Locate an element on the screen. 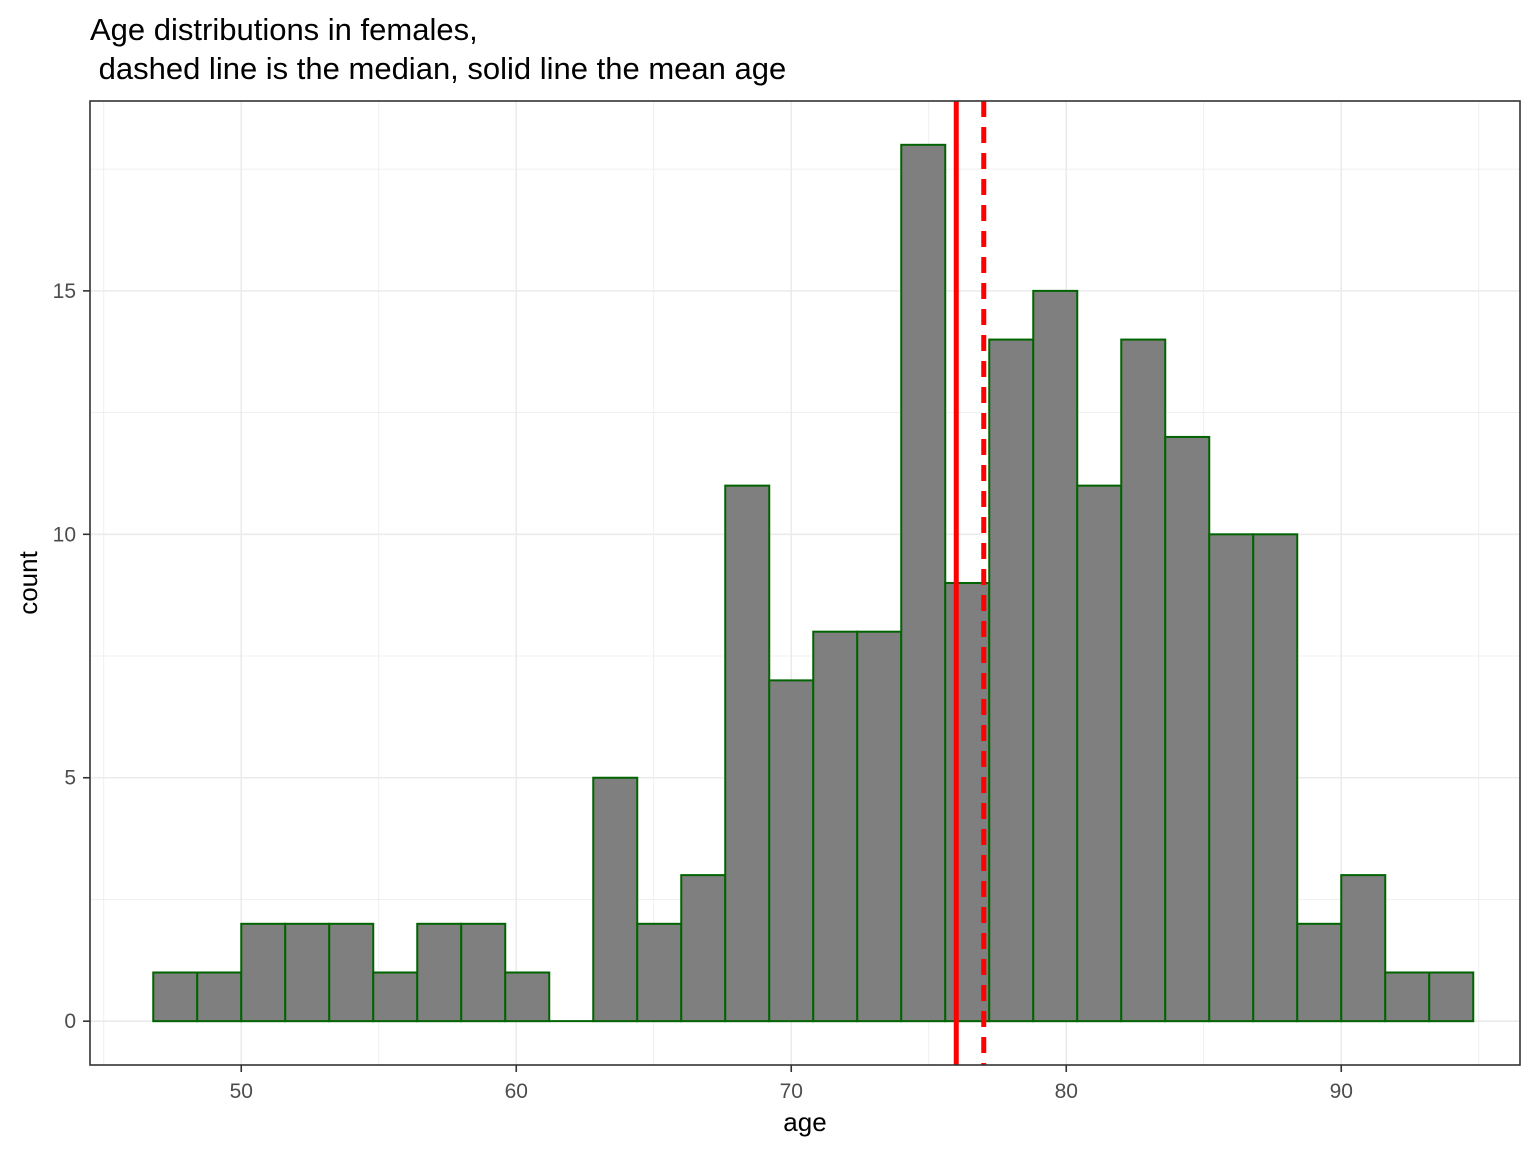 Image resolution: width=1536 pixels, height=1152 pixels. y-axis-title: count is located at coordinates (28, 582).